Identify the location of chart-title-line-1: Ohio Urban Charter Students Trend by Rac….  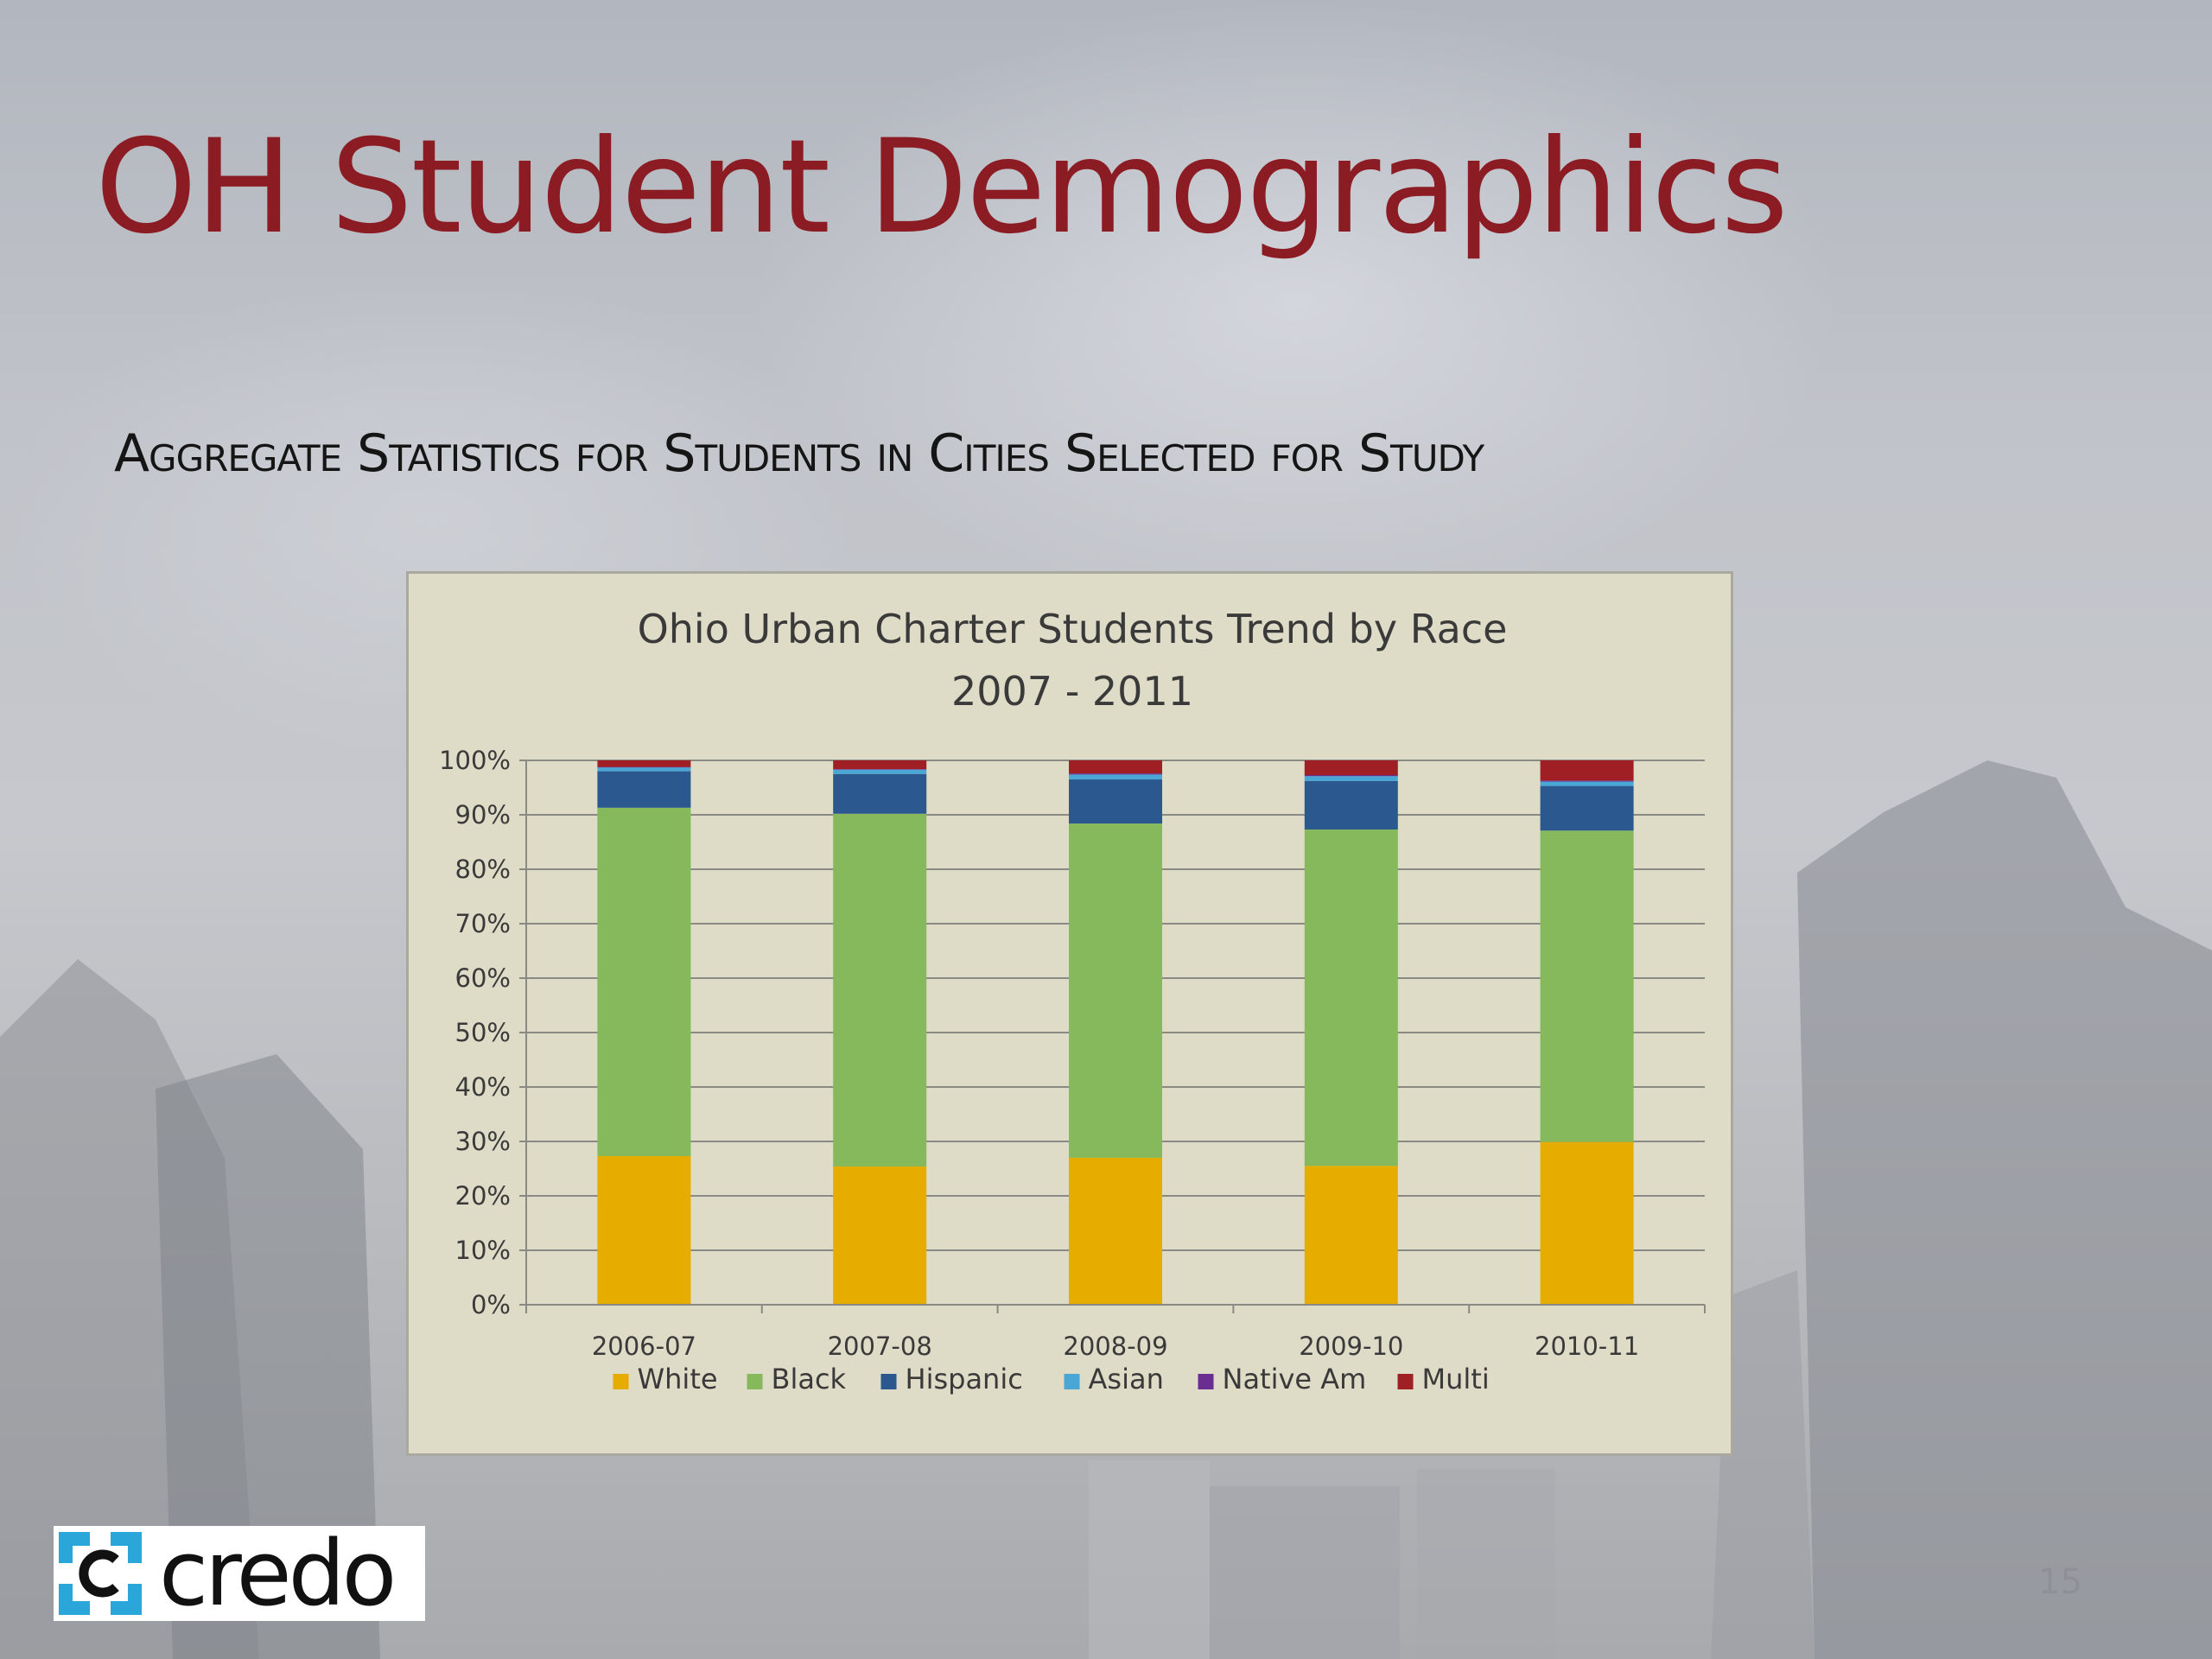
(1073, 629).